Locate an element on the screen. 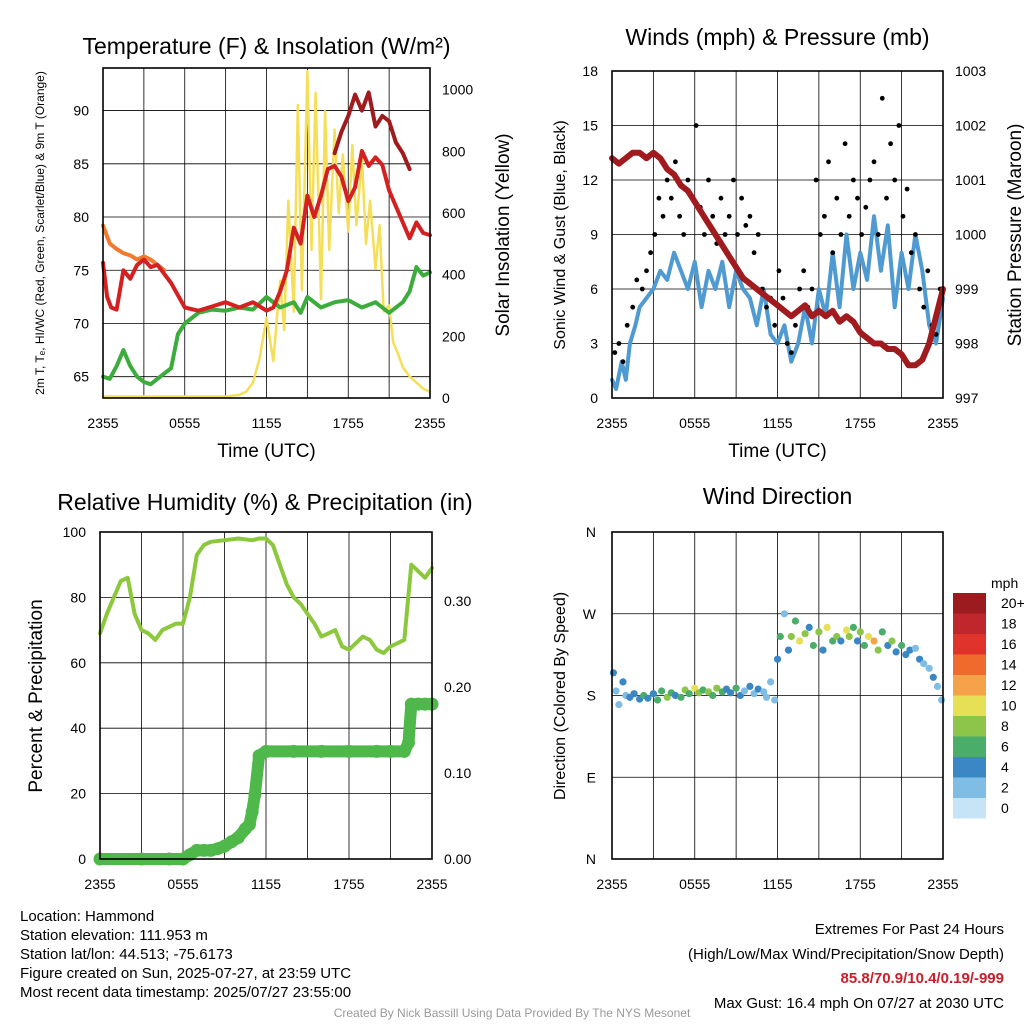 Image resolution: width=1024 pixels, height=1024 pixels. y2-tick-label: 800 is located at coordinates (454, 151).